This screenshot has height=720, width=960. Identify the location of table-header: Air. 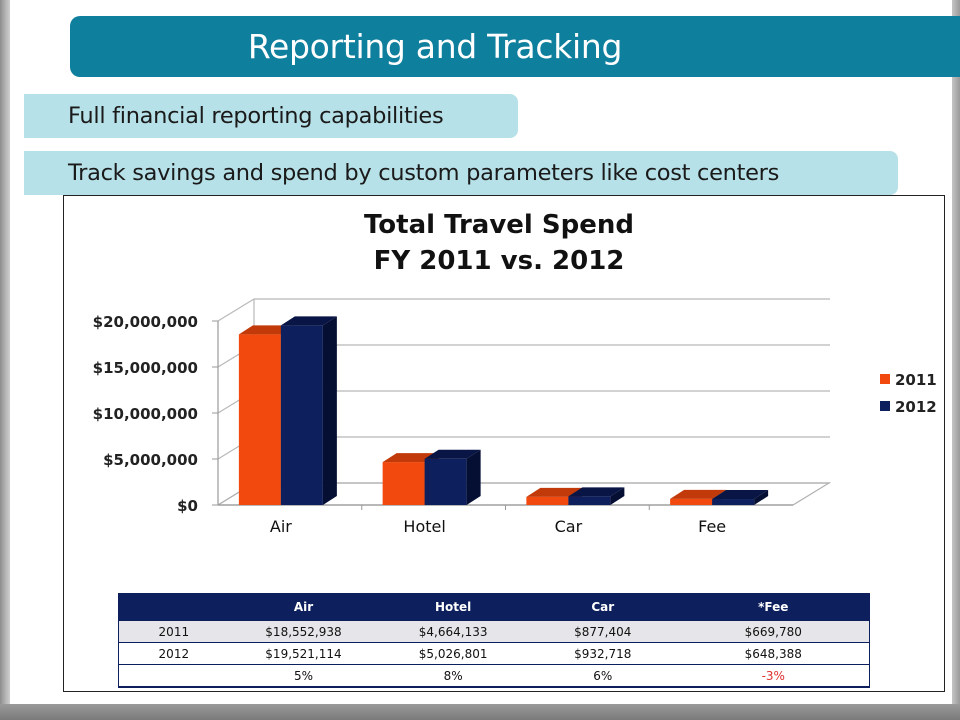
(303, 607).